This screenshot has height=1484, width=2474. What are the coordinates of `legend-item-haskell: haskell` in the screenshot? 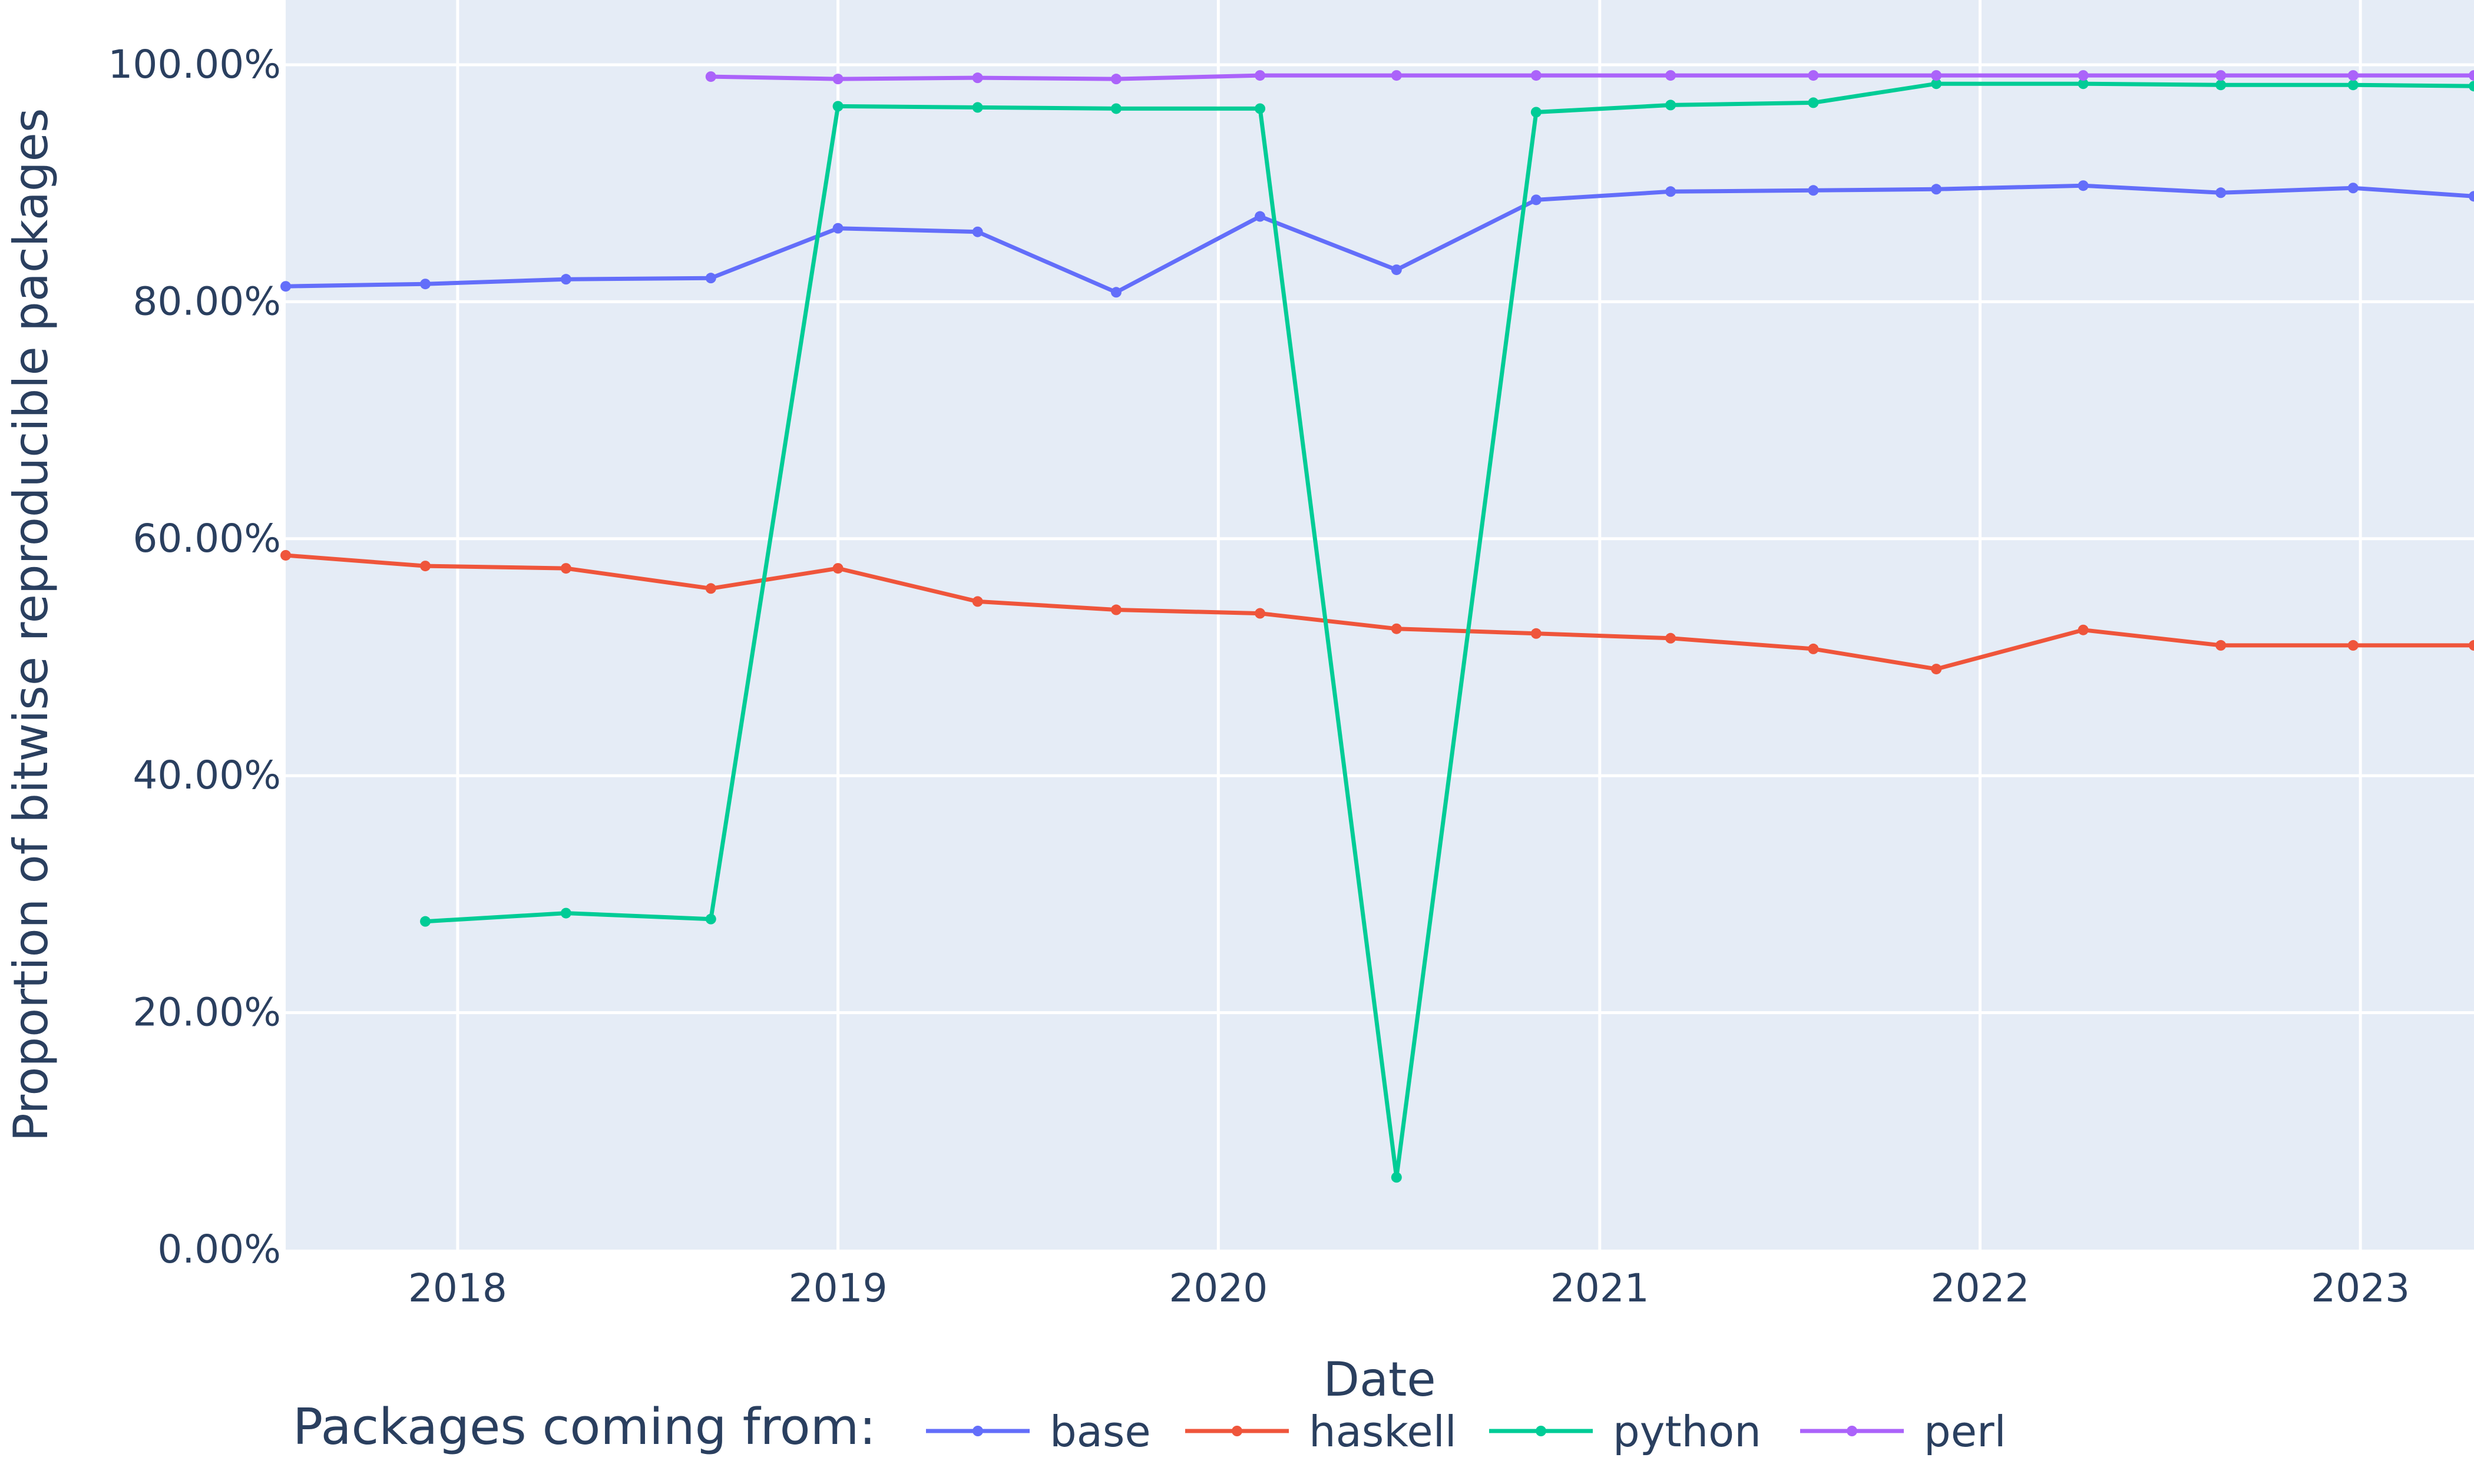 It's located at (1321, 1431).